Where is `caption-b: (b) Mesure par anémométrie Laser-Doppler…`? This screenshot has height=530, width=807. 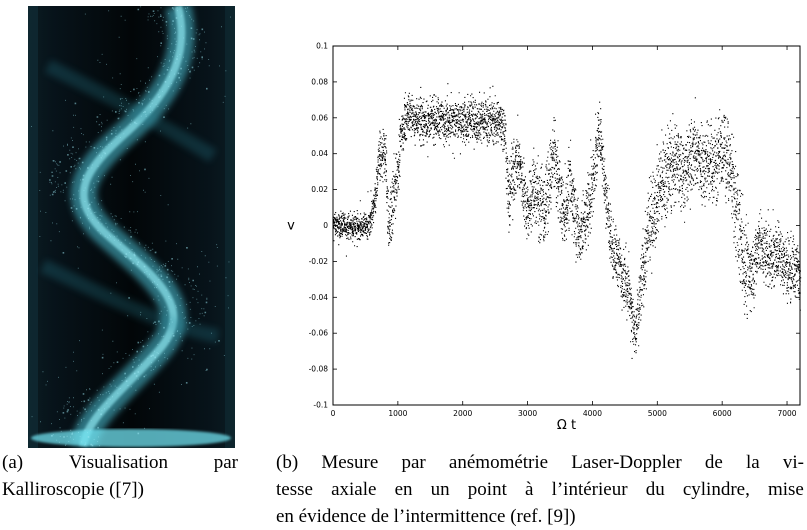 caption-b: (b) Mesure par anémométrie Laser-Doppler… is located at coordinates (540, 489).